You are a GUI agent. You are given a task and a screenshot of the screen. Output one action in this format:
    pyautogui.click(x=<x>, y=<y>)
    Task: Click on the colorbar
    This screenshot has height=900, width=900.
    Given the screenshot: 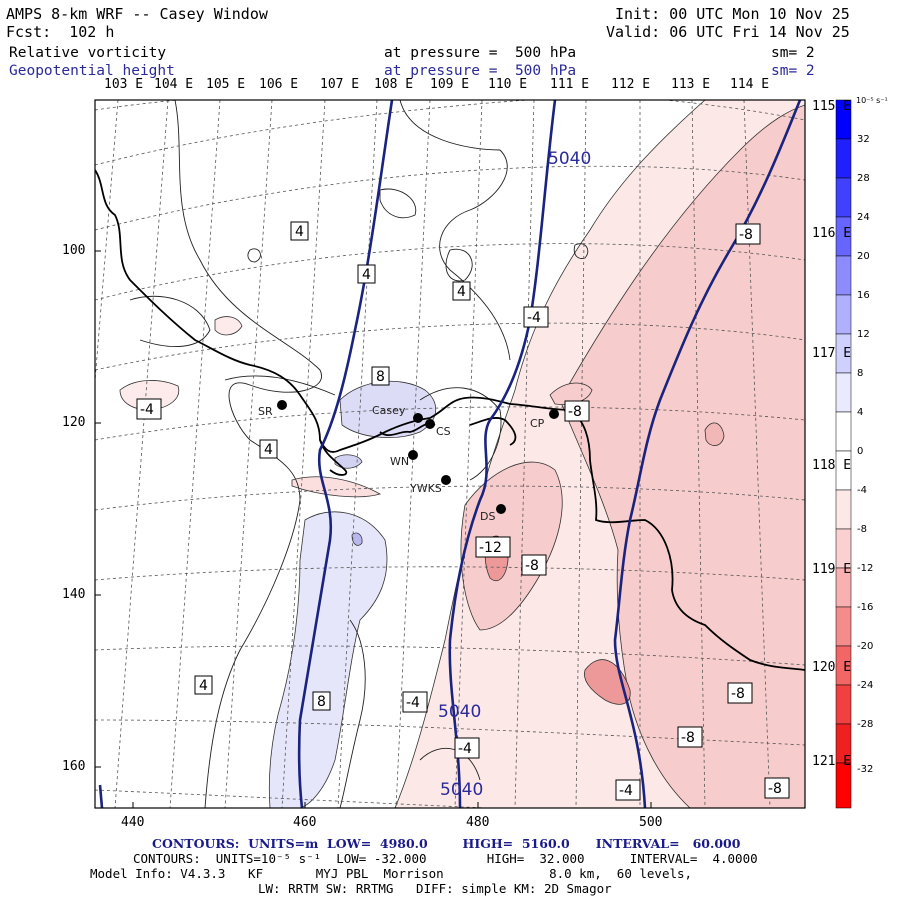 What is the action you would take?
    pyautogui.click(x=843, y=454)
    